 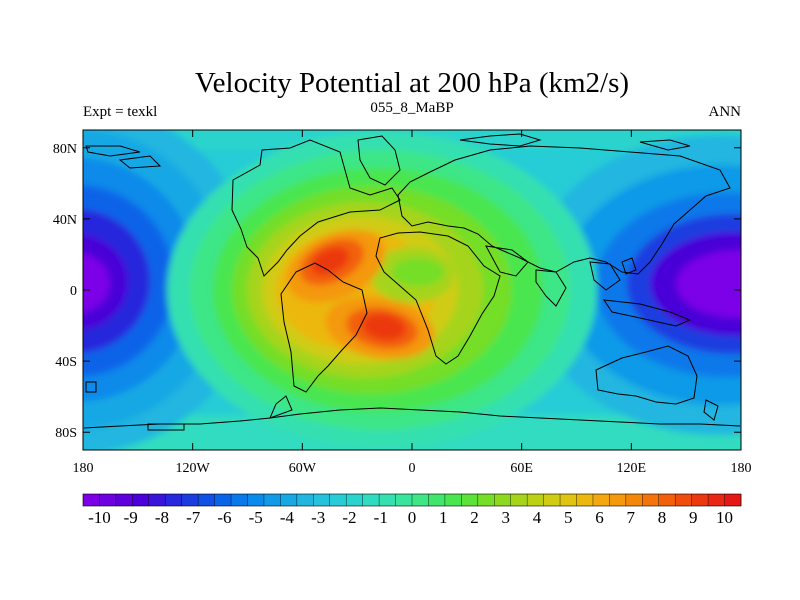 I want to click on x-tick-label: 60E, so click(x=521, y=468).